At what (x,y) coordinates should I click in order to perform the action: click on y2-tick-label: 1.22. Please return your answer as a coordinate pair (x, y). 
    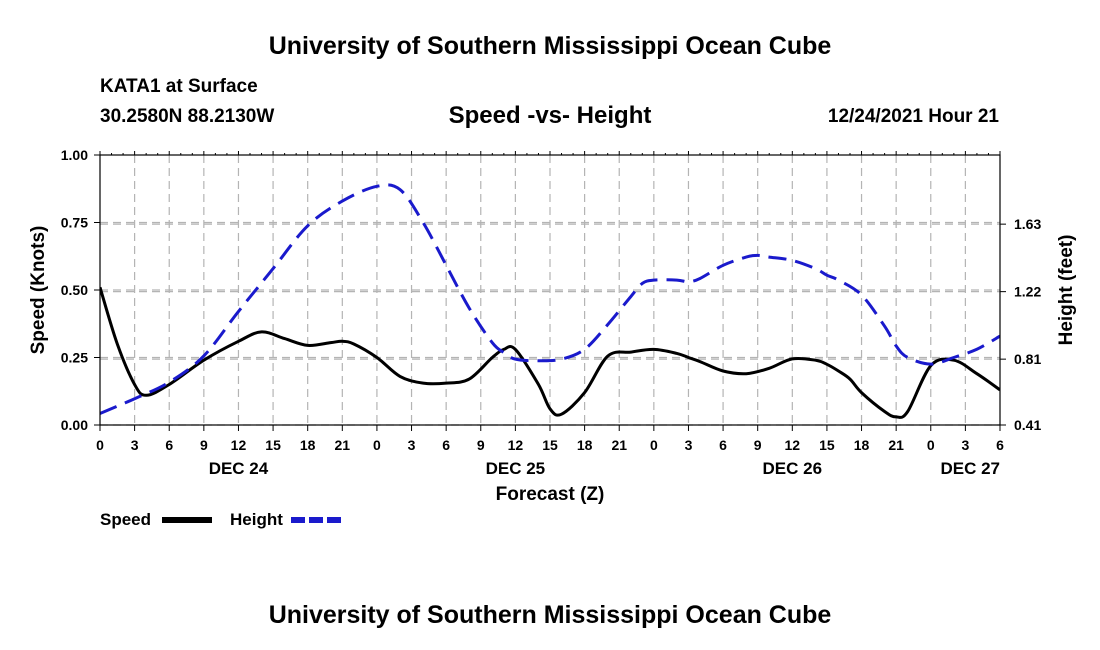
    Looking at the image, I should click on (1027, 292).